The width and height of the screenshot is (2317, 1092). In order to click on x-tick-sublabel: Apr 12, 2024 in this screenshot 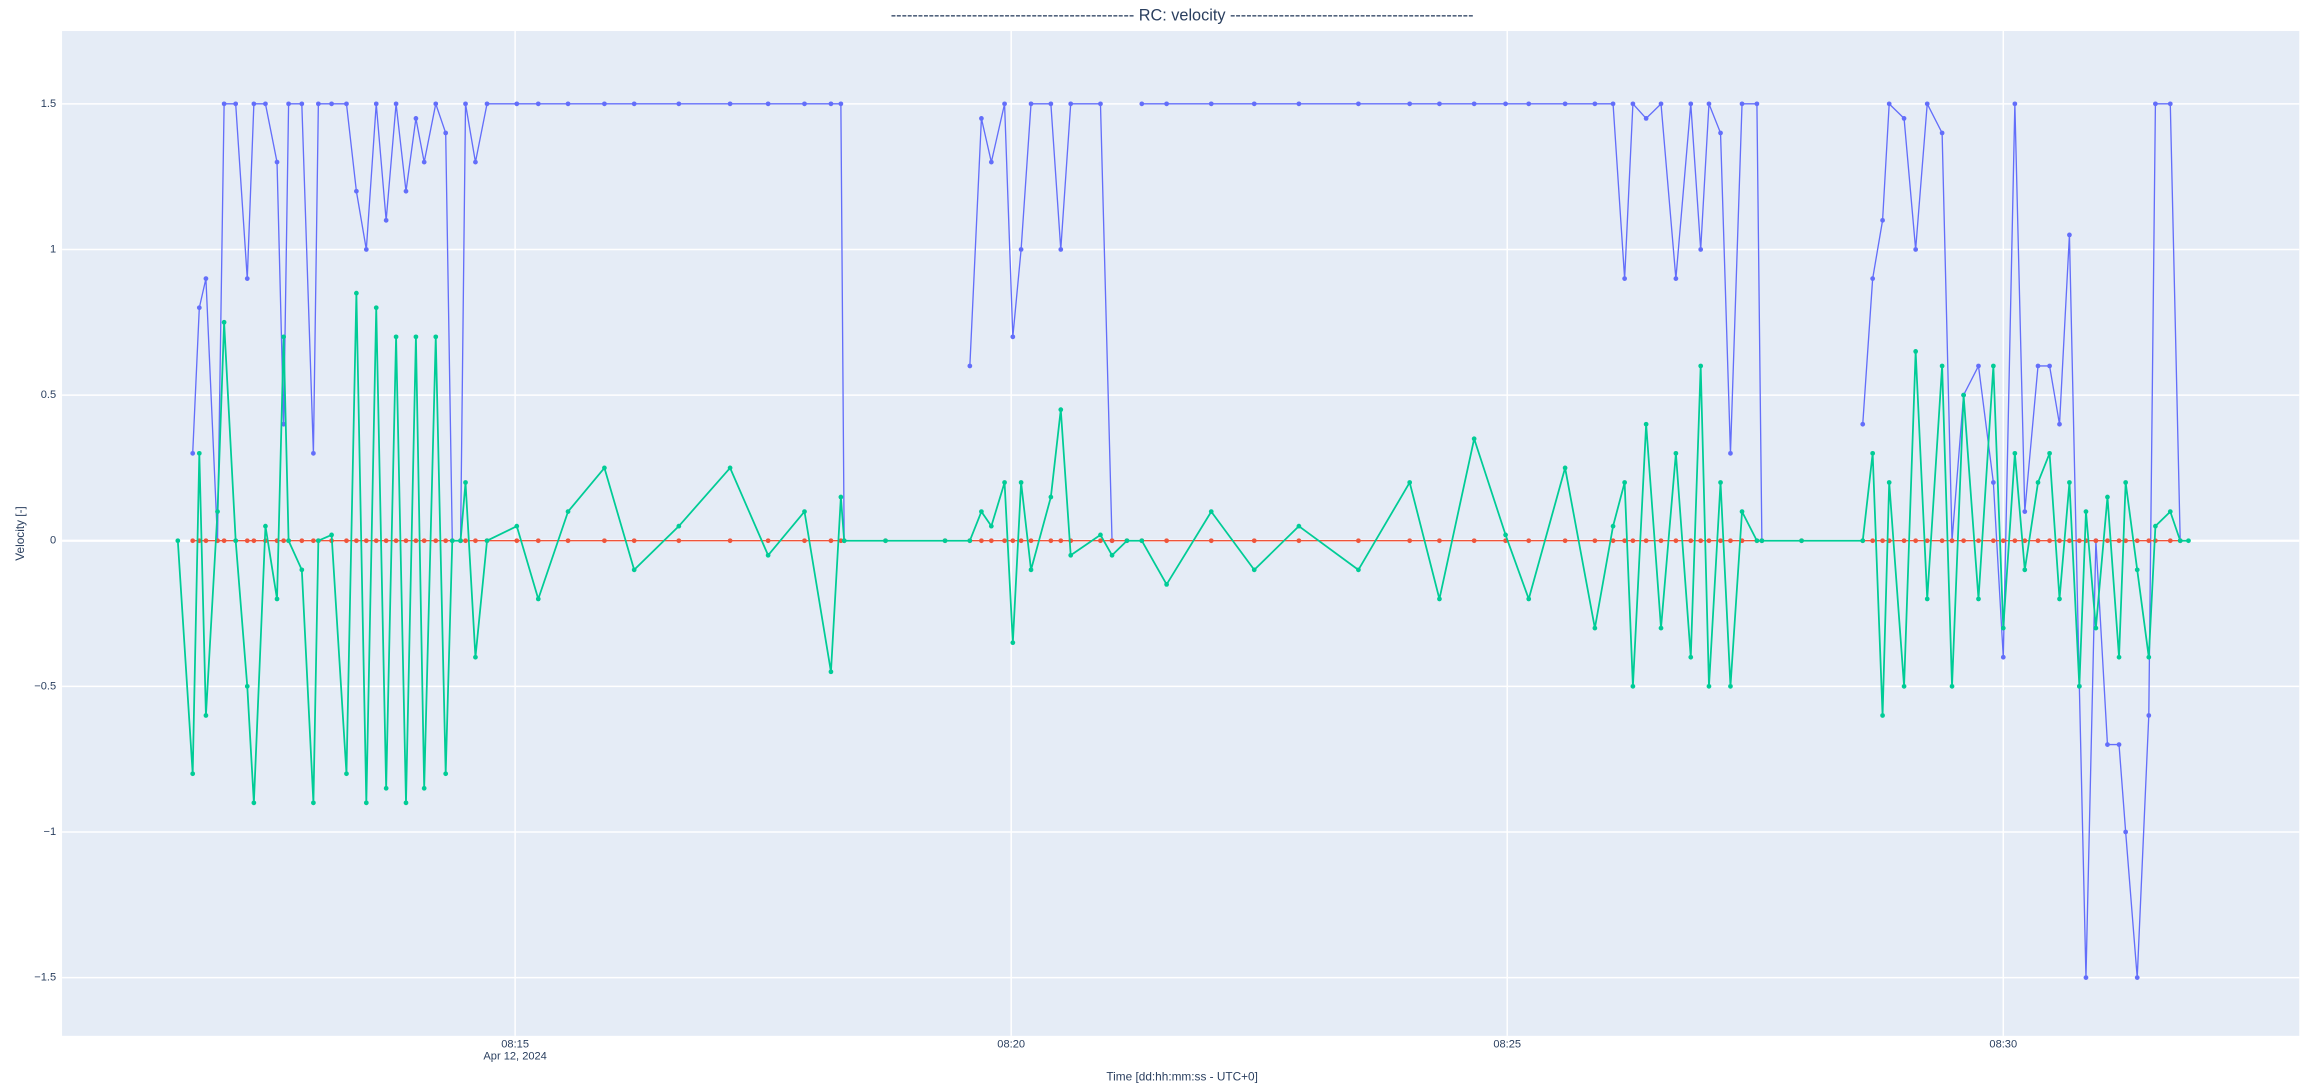, I will do `click(514, 1056)`.